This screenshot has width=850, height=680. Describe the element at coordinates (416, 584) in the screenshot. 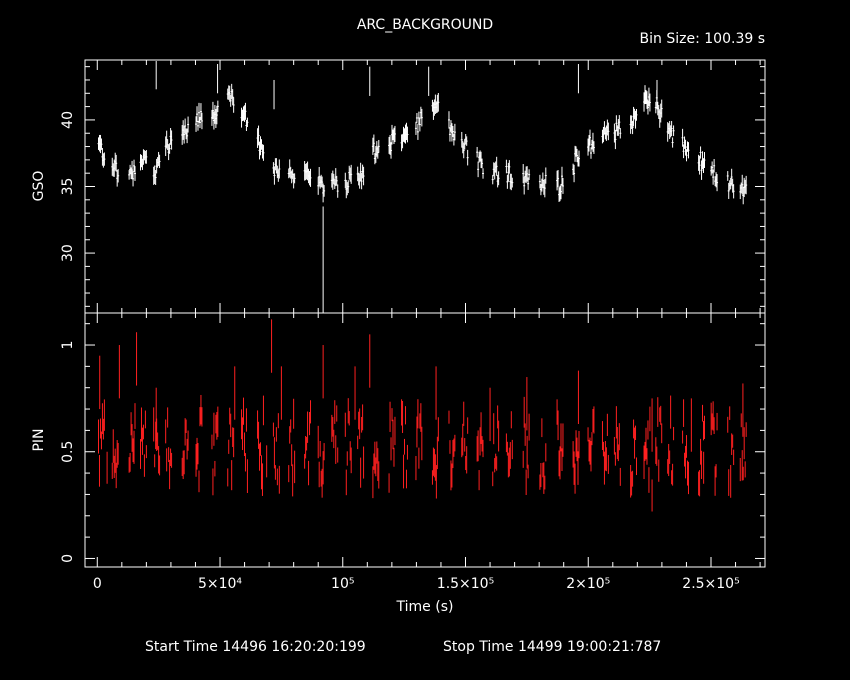

I see `x-tick-labels: 0 5×10⁴ 10⁵ 1.5×10⁵ 2×10⁵ 2.5×10⁵` at that location.